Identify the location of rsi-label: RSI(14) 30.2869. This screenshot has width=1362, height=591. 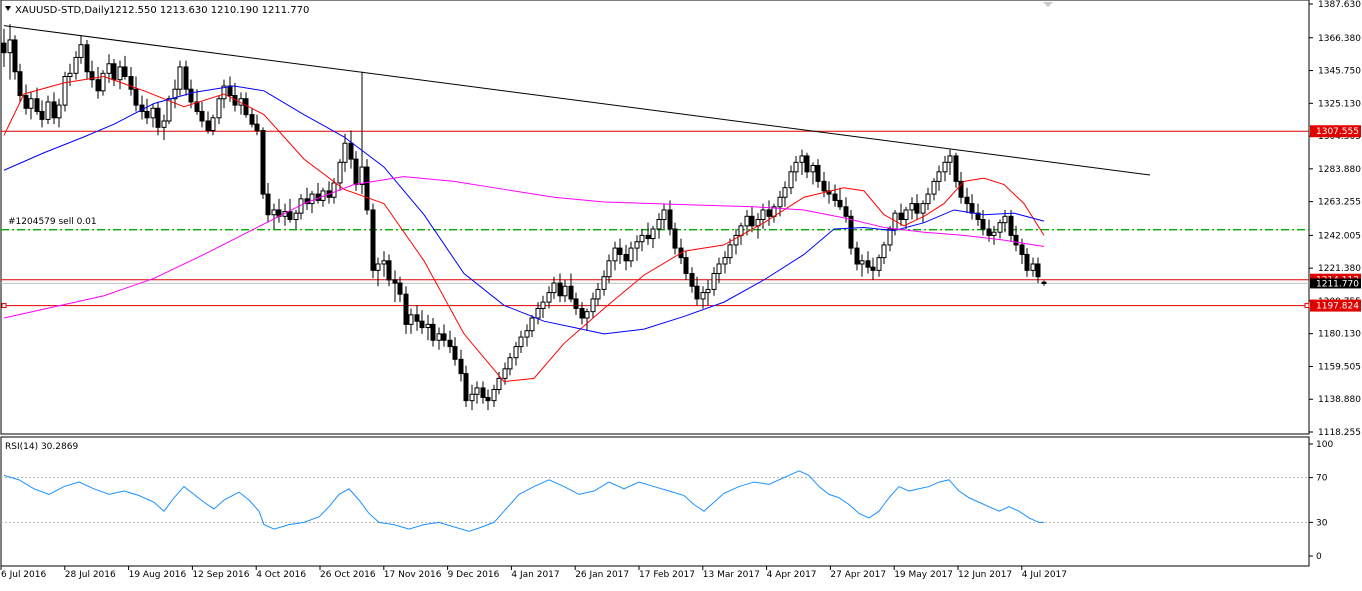
(41, 447).